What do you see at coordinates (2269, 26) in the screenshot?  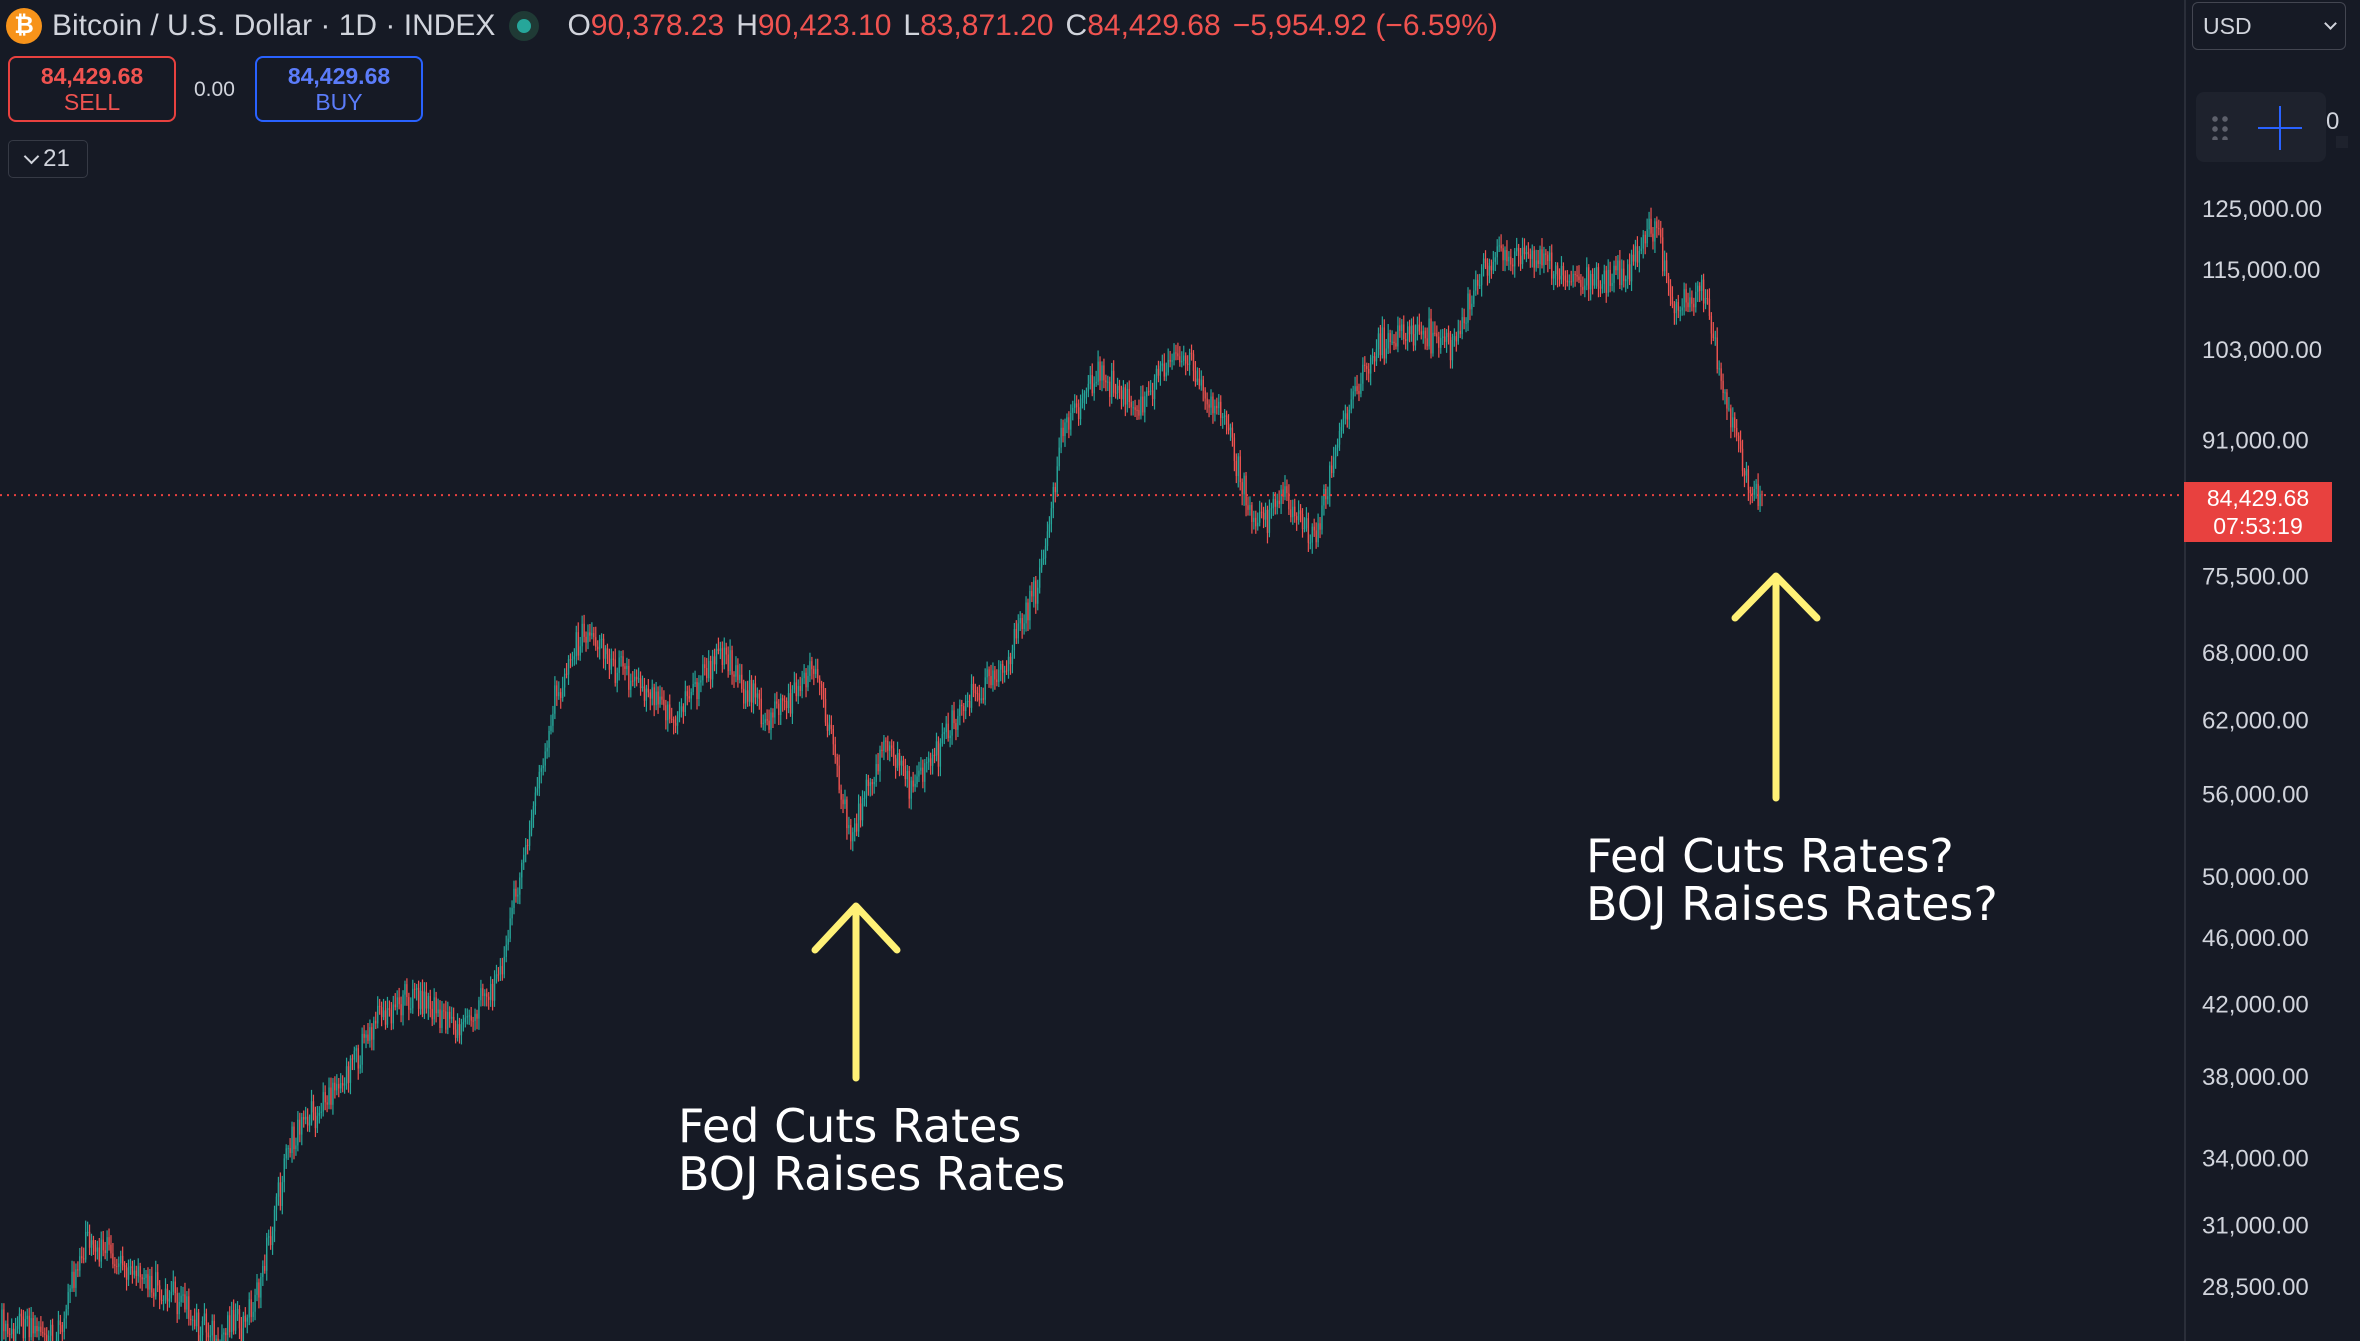 I see `currency-select: USD` at bounding box center [2269, 26].